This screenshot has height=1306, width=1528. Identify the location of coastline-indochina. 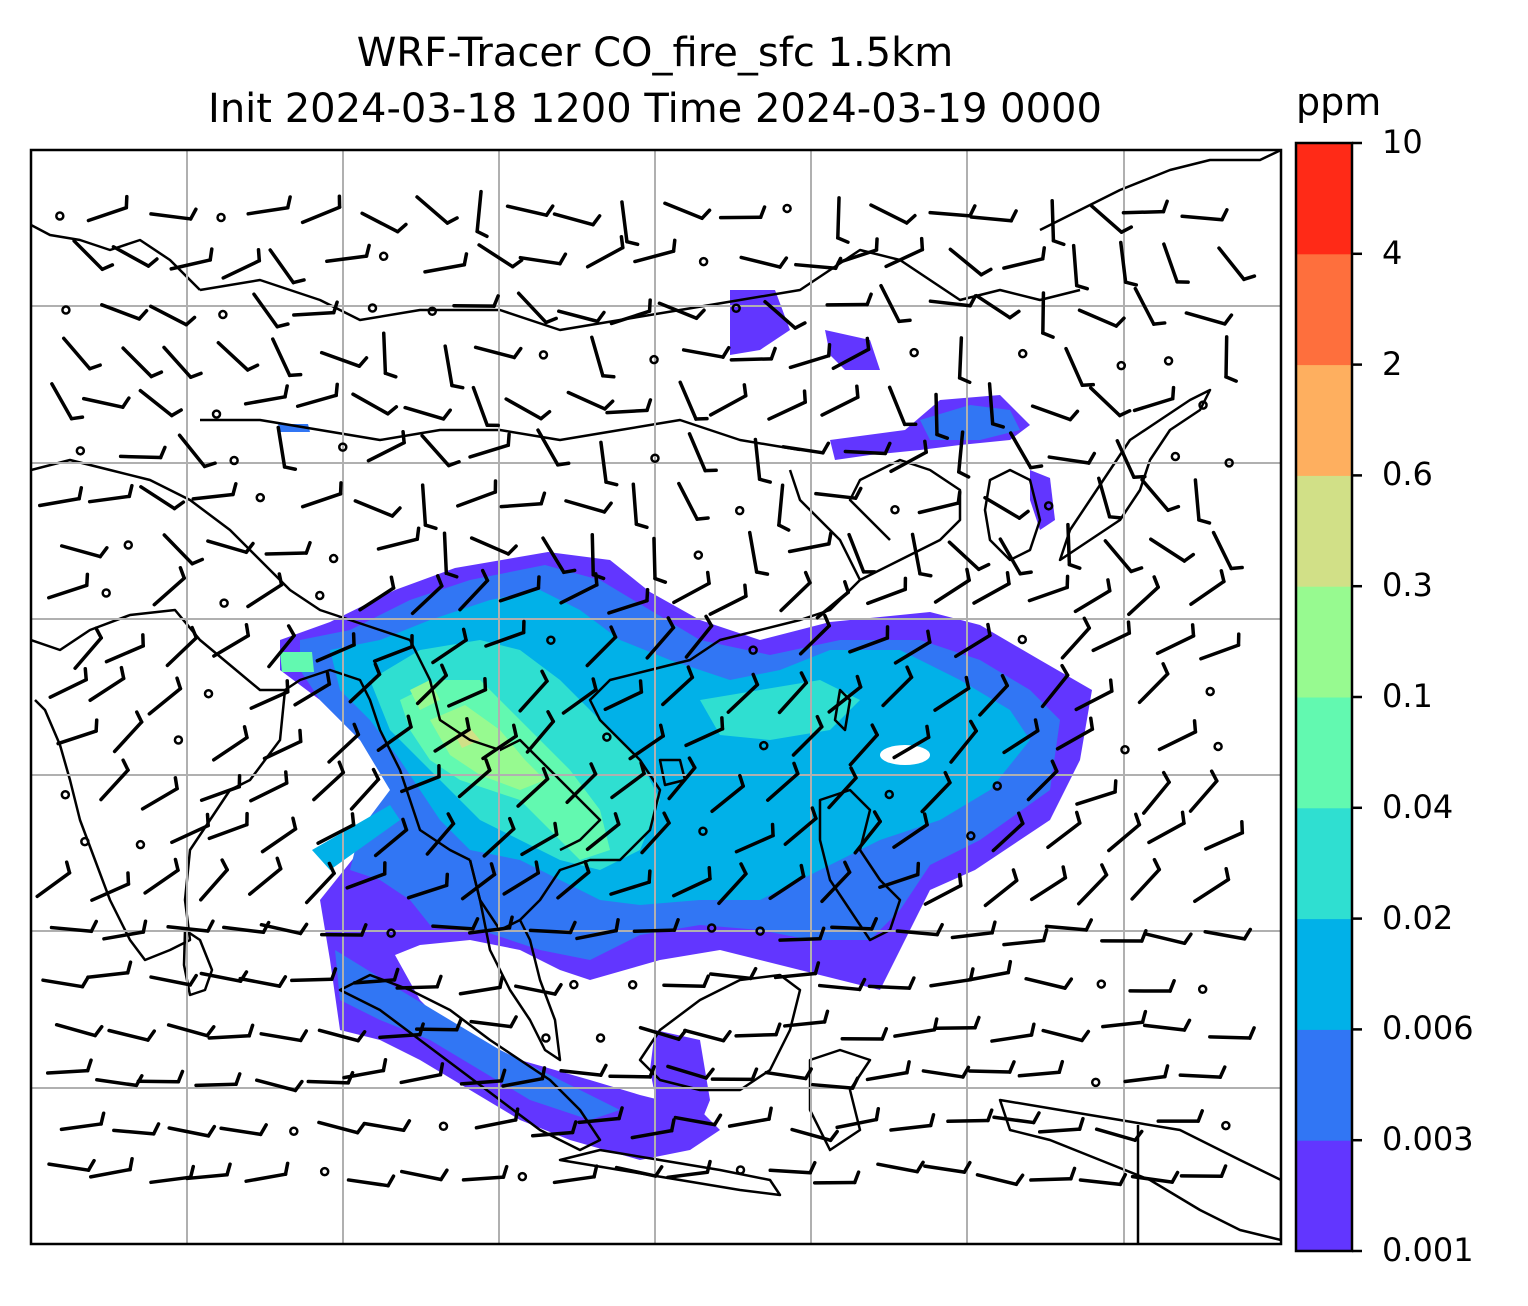
(665, 700).